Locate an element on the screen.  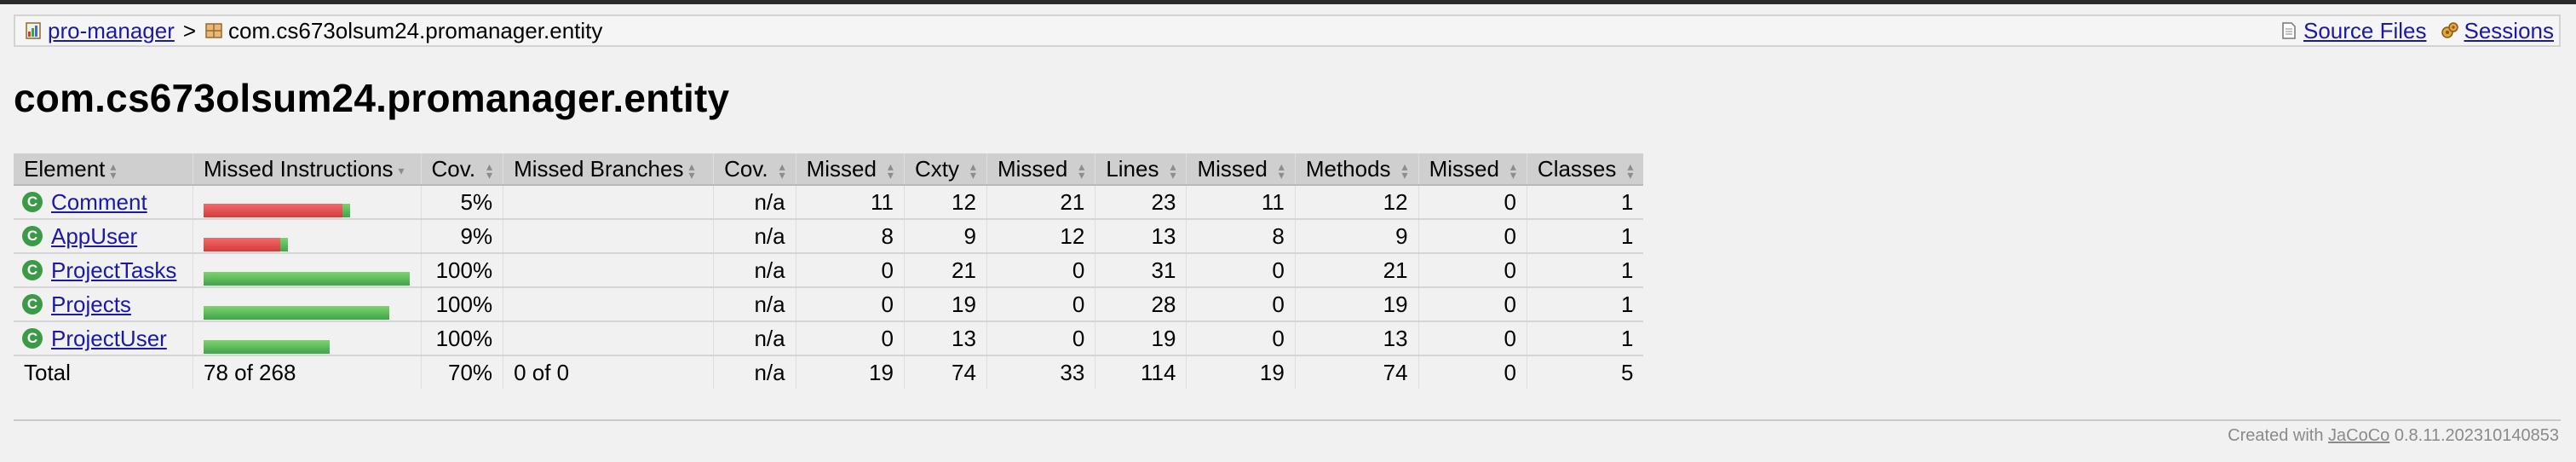
methods-cell: 19 is located at coordinates (1357, 304).